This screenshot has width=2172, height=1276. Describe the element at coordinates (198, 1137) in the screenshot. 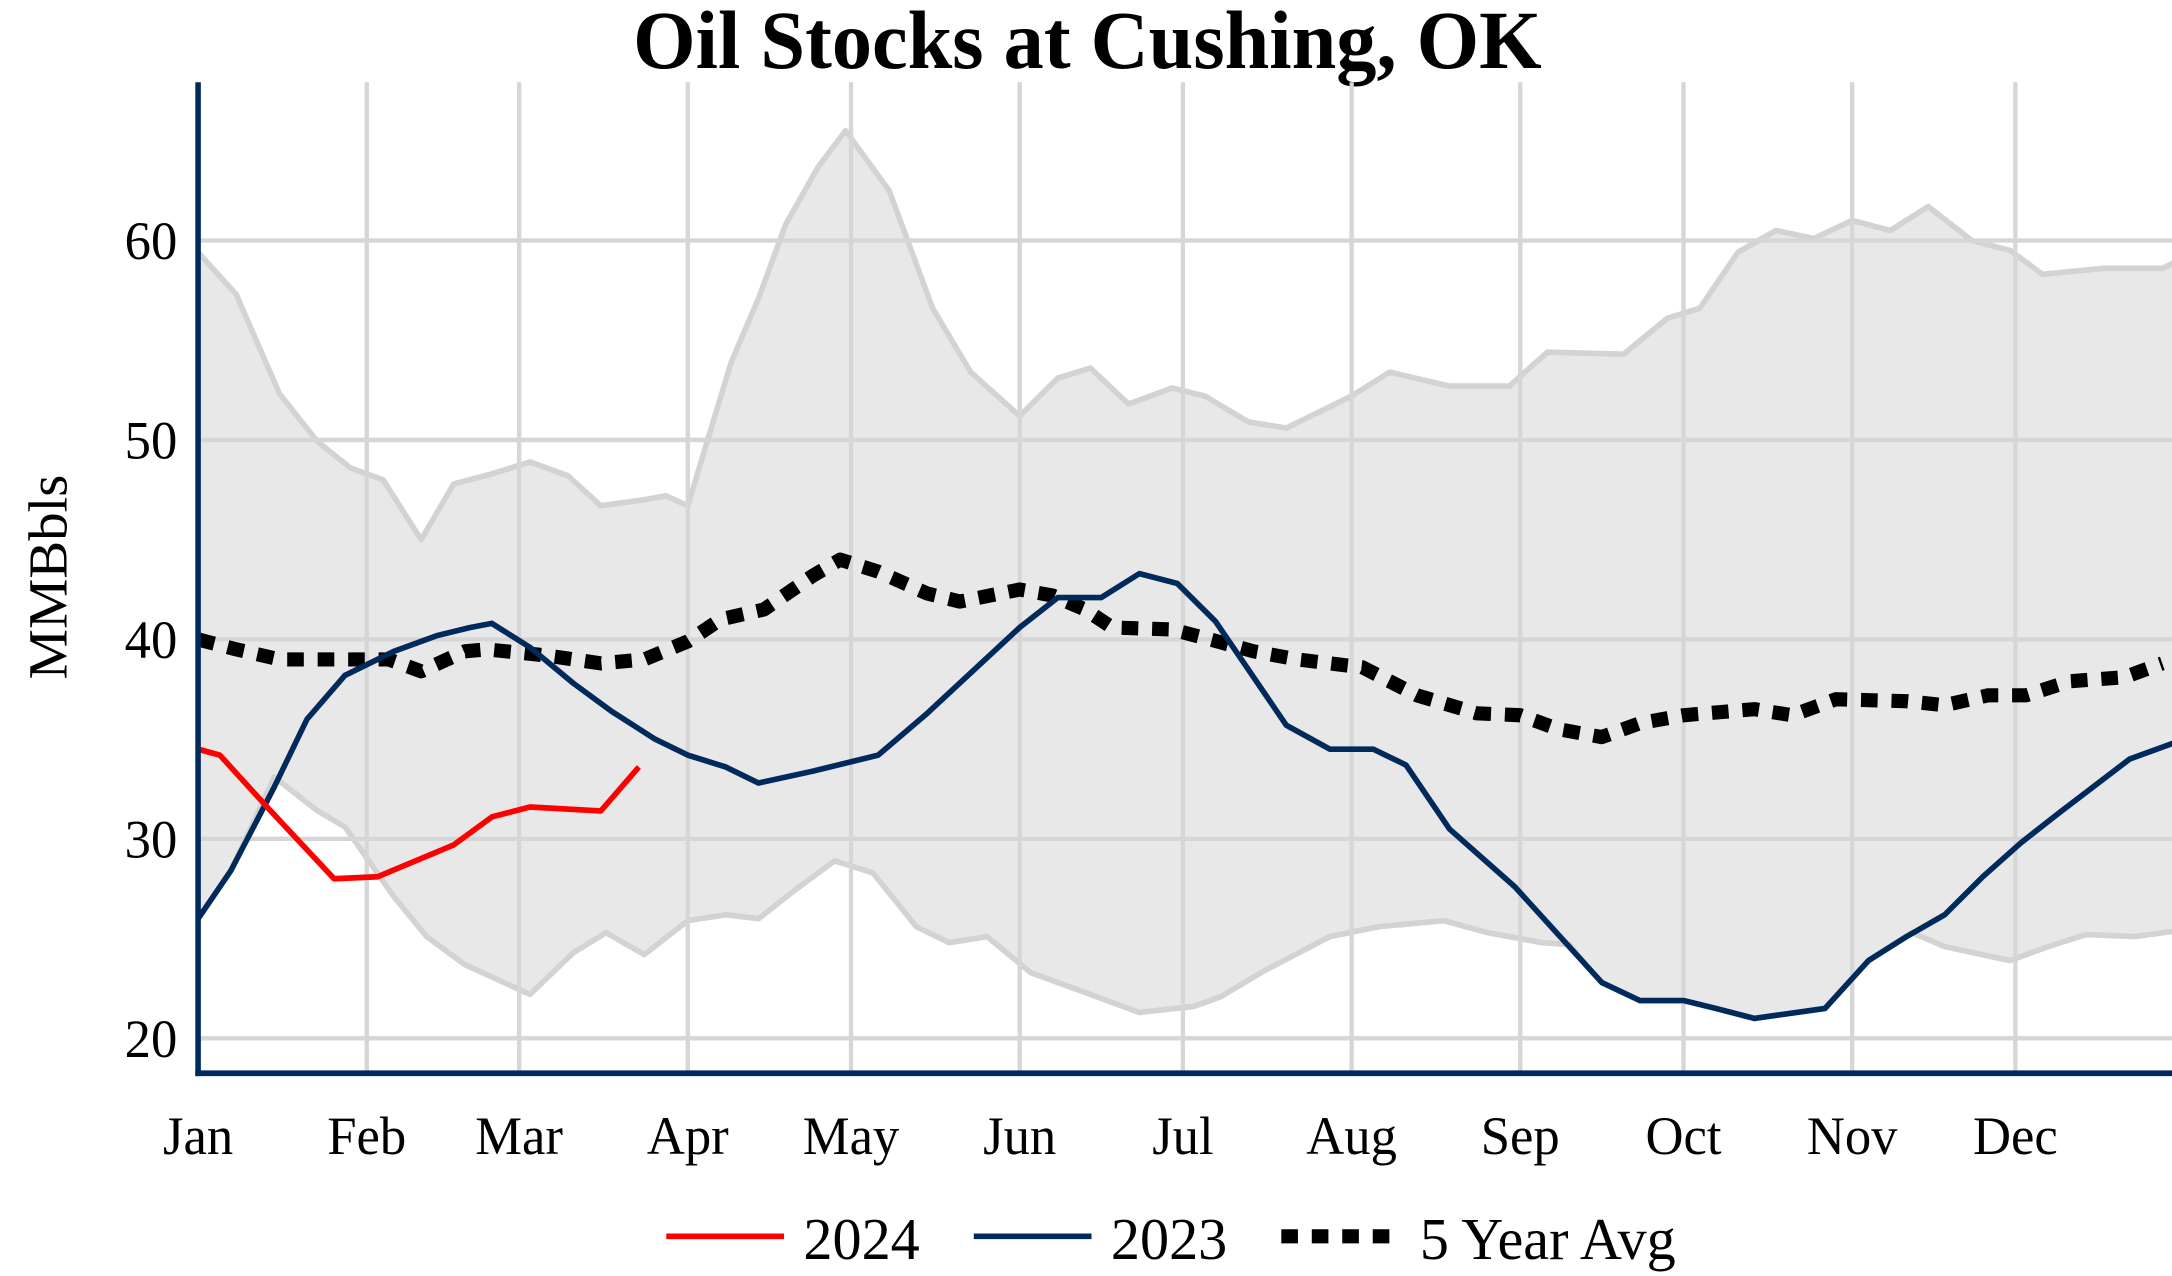

I see `x-tick-label: Jan` at that location.